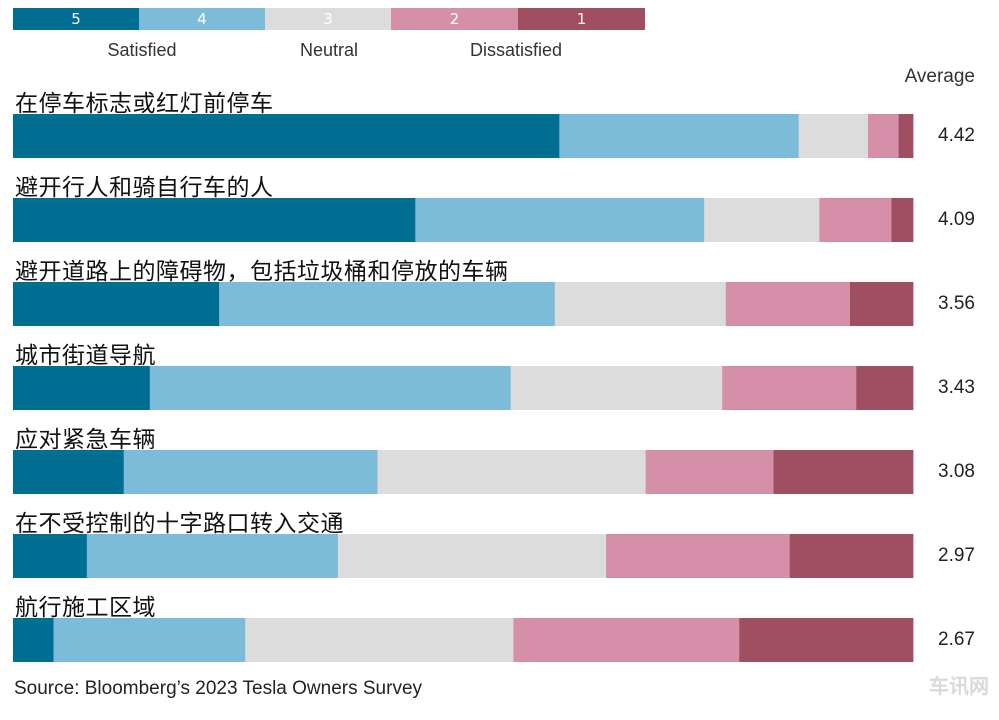 The width and height of the screenshot is (999, 720). Describe the element at coordinates (262, 272) in the screenshot. I see `row-label: 避开道路上的障碍物，包括垃圾桶和停放的车辆` at that location.